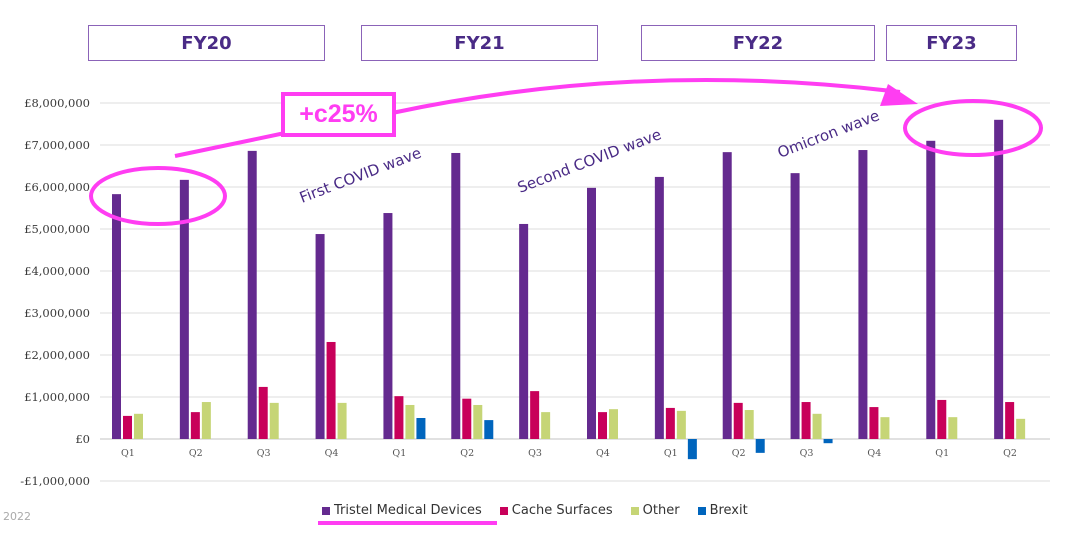  Describe the element at coordinates (479, 43) in the screenshot. I see `fy21-label: FY21` at that location.